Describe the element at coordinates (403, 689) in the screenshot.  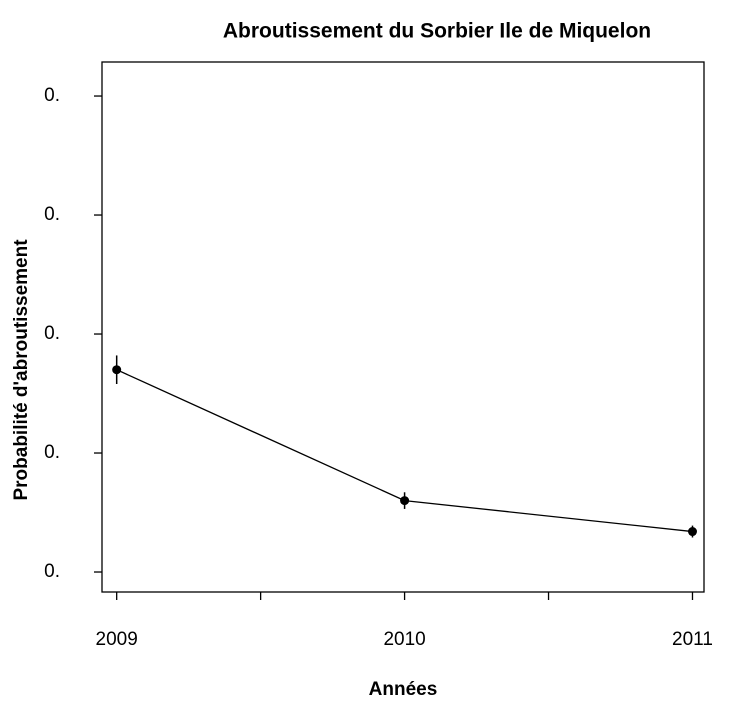
I see `x-axis-label: Années` at that location.